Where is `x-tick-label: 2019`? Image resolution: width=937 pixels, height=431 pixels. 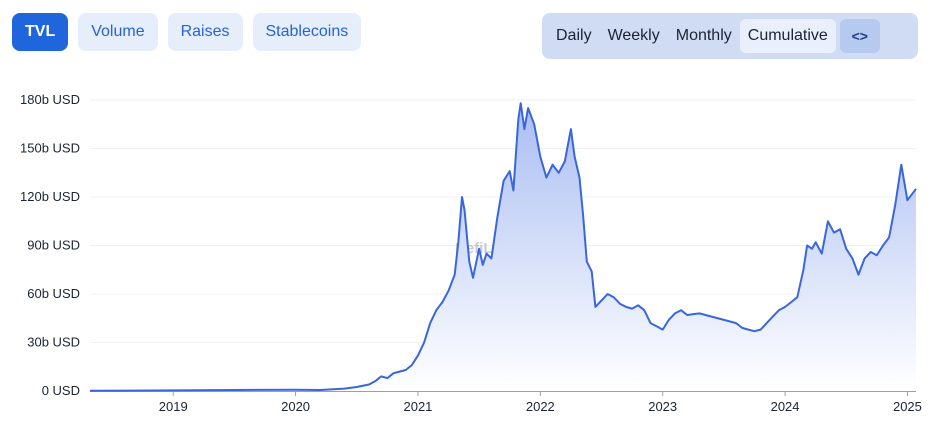 x-tick-label: 2019 is located at coordinates (173, 406).